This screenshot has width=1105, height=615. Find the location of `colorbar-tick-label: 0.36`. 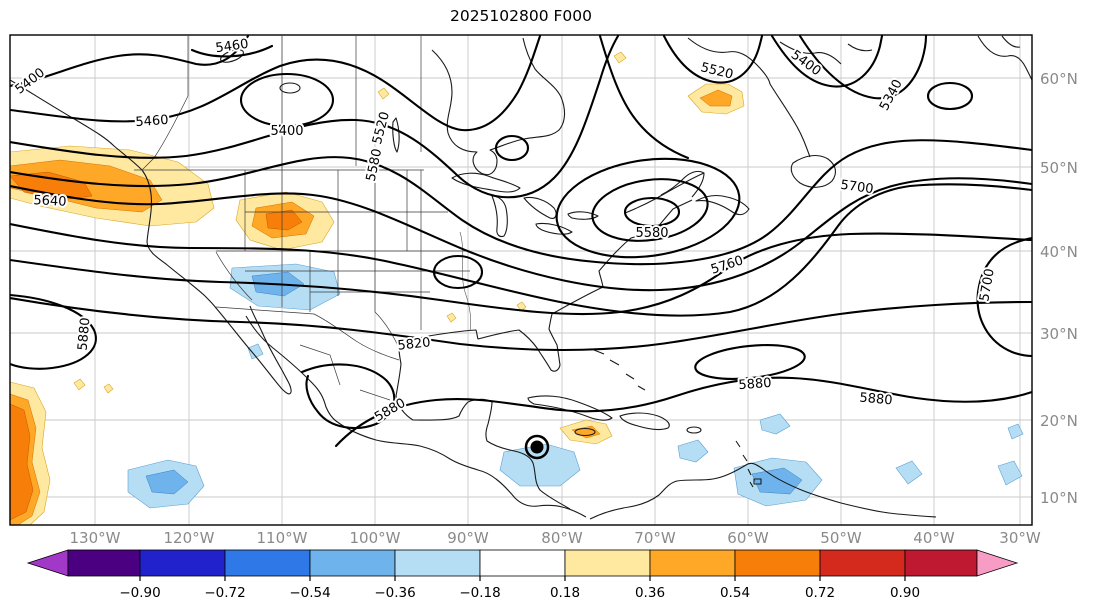

colorbar-tick-label: 0.36 is located at coordinates (650, 593).